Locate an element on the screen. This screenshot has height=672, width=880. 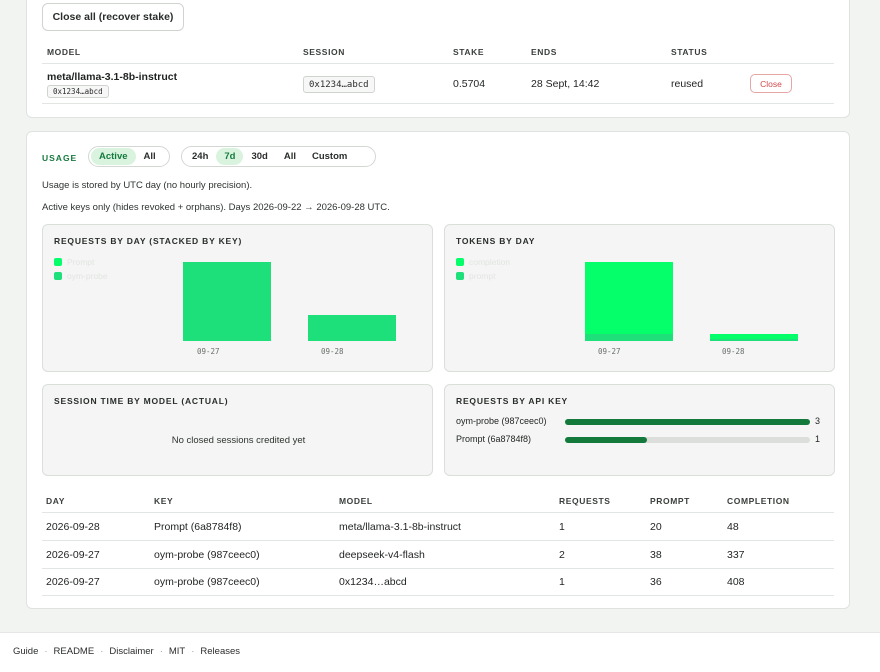
footer-link-guide: Guide is located at coordinates (26, 651).